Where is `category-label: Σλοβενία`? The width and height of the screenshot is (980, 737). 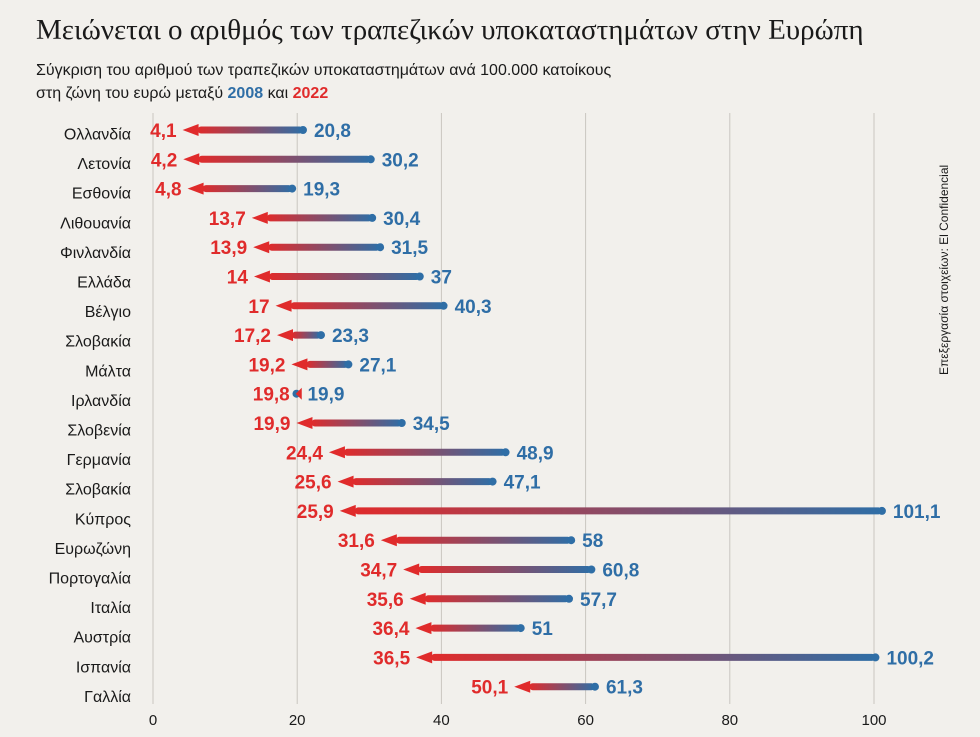
category-label: Σλοβενία is located at coordinates (99, 431).